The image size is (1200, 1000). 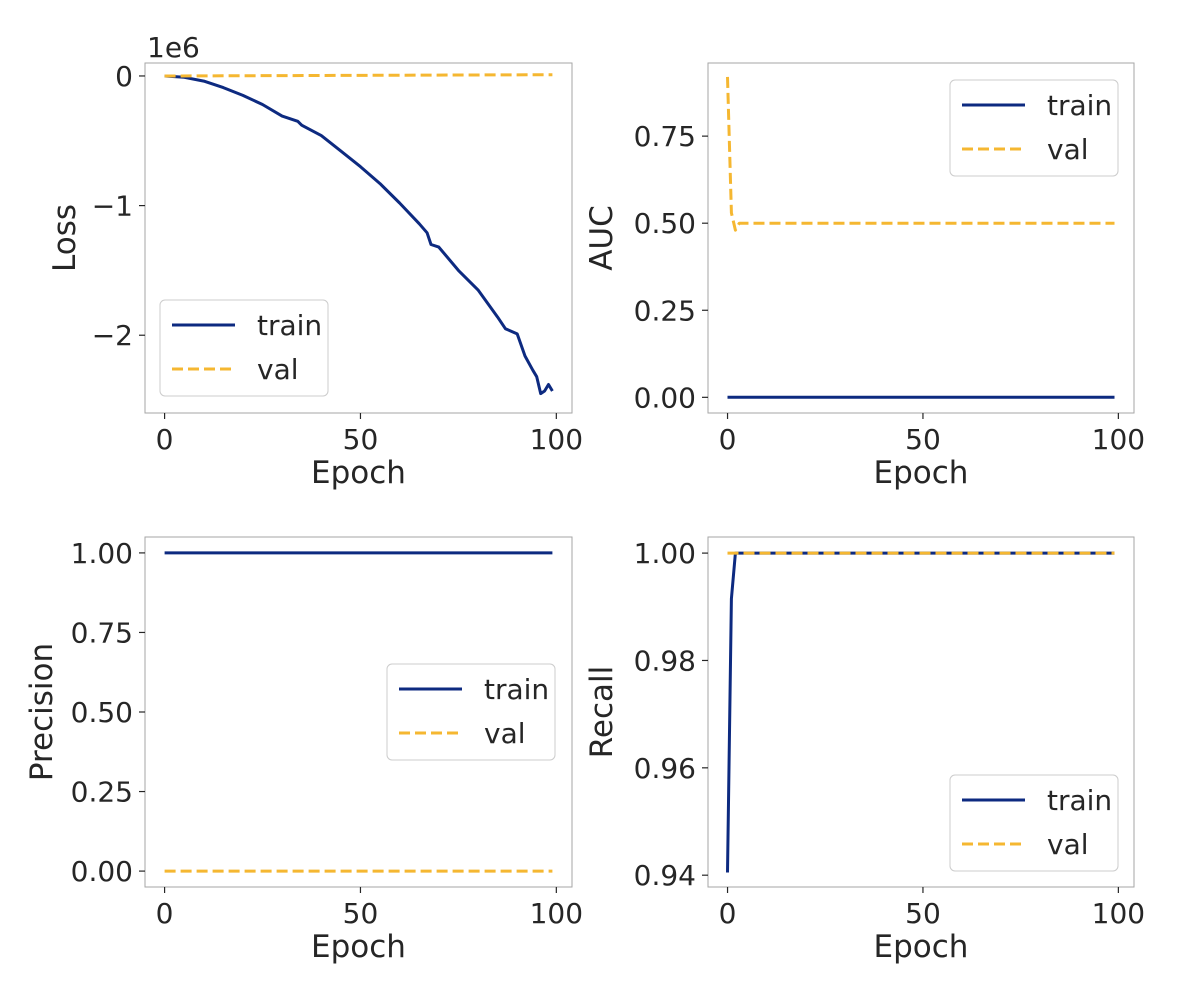 What do you see at coordinates (42, 712) in the screenshot?
I see `y-axis-label: Precision` at bounding box center [42, 712].